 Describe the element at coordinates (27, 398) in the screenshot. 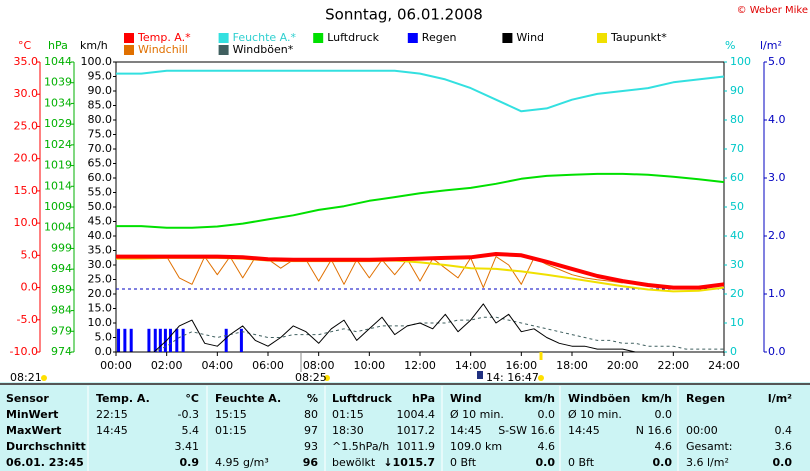

I see `table-header: Sensor` at that location.